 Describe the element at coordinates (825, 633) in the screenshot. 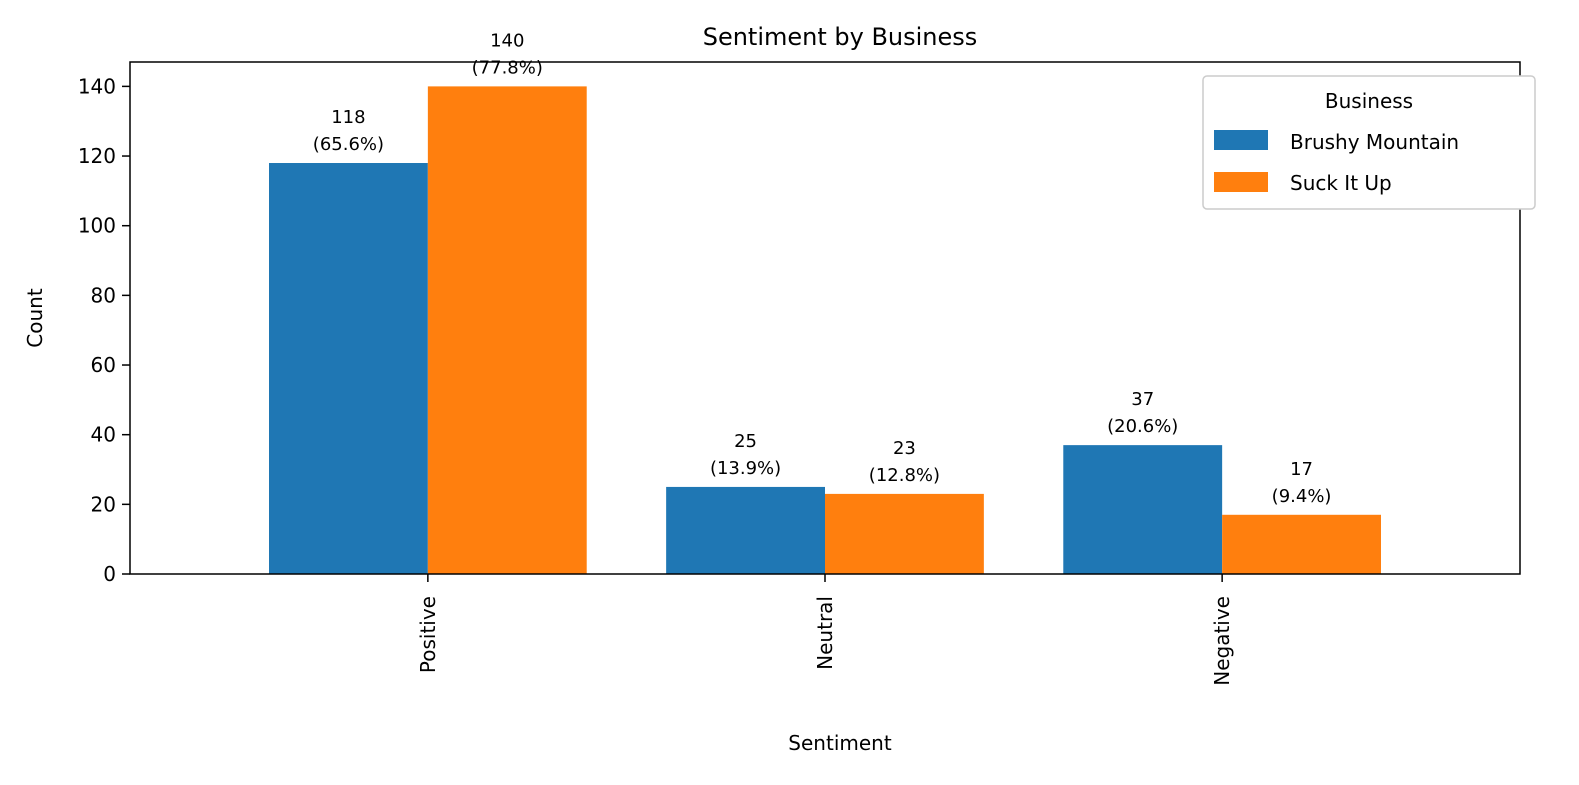

I see `x-tick-label: Neutral` at that location.